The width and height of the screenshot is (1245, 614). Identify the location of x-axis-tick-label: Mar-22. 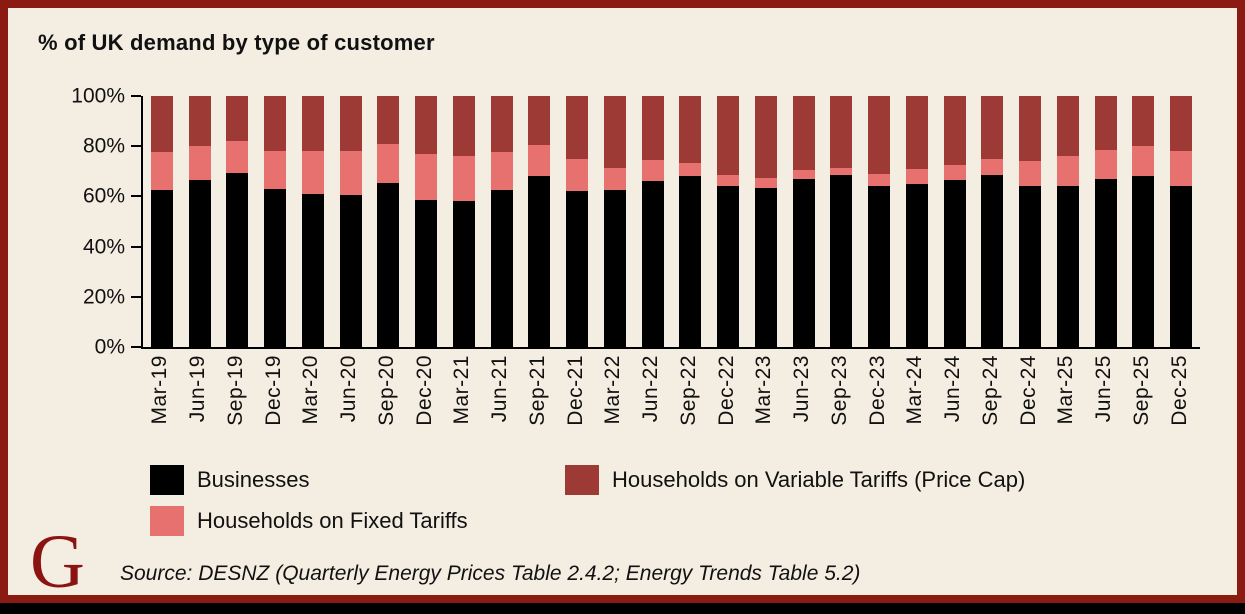
(613, 406).